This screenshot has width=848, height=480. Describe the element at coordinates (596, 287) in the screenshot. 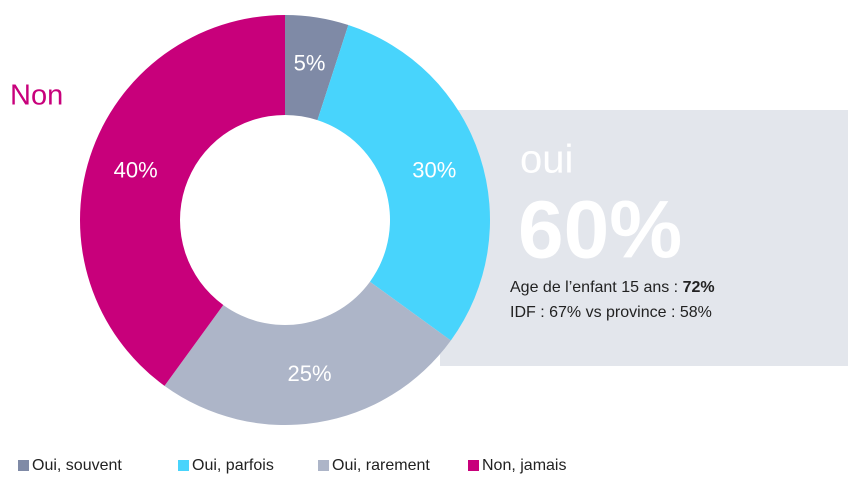

I see `age-text: Age de l’enfant 15 ans :` at that location.